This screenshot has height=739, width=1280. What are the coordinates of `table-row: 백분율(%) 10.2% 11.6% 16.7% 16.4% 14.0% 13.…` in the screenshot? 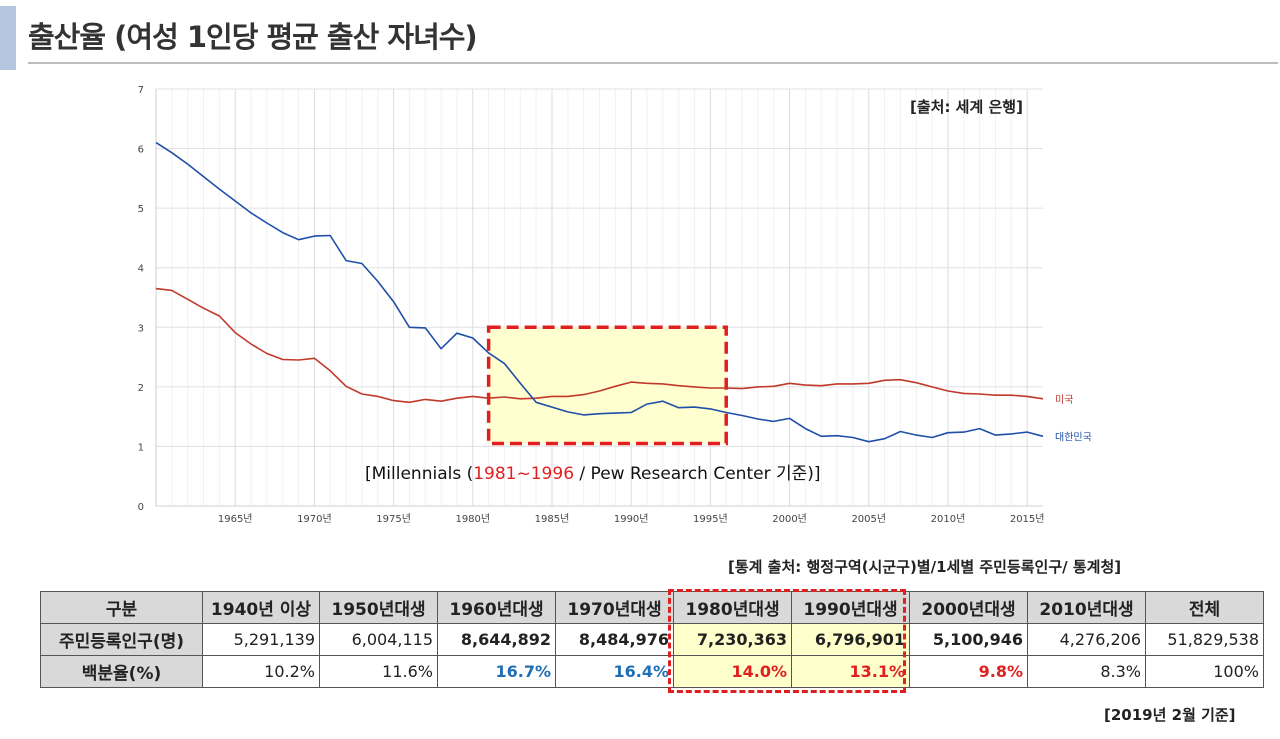 It's located at (652, 671).